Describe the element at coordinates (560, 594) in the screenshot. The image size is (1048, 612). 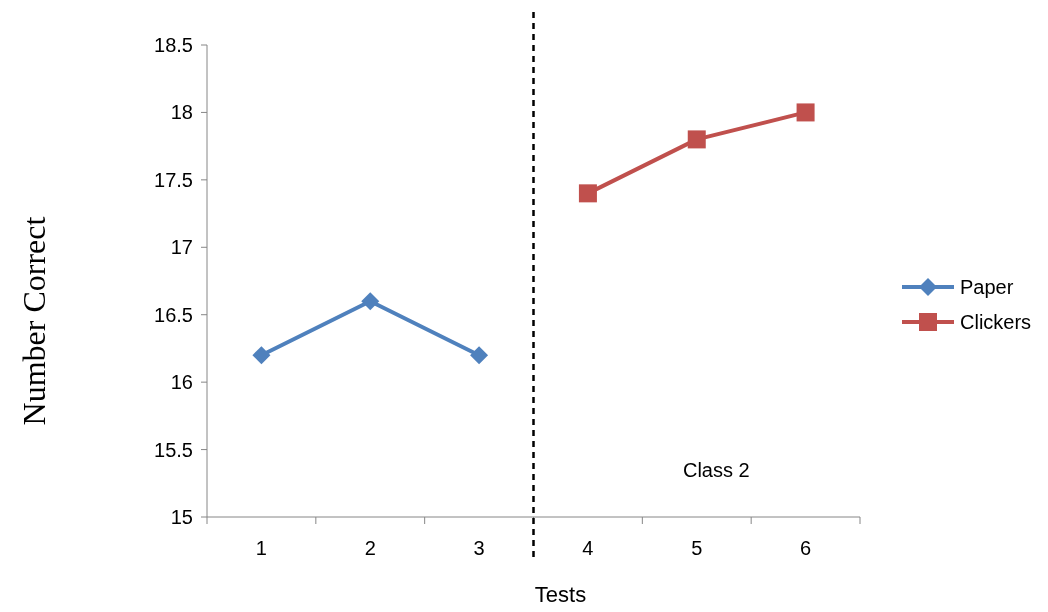
I see `x-axis-title: Tests` at that location.